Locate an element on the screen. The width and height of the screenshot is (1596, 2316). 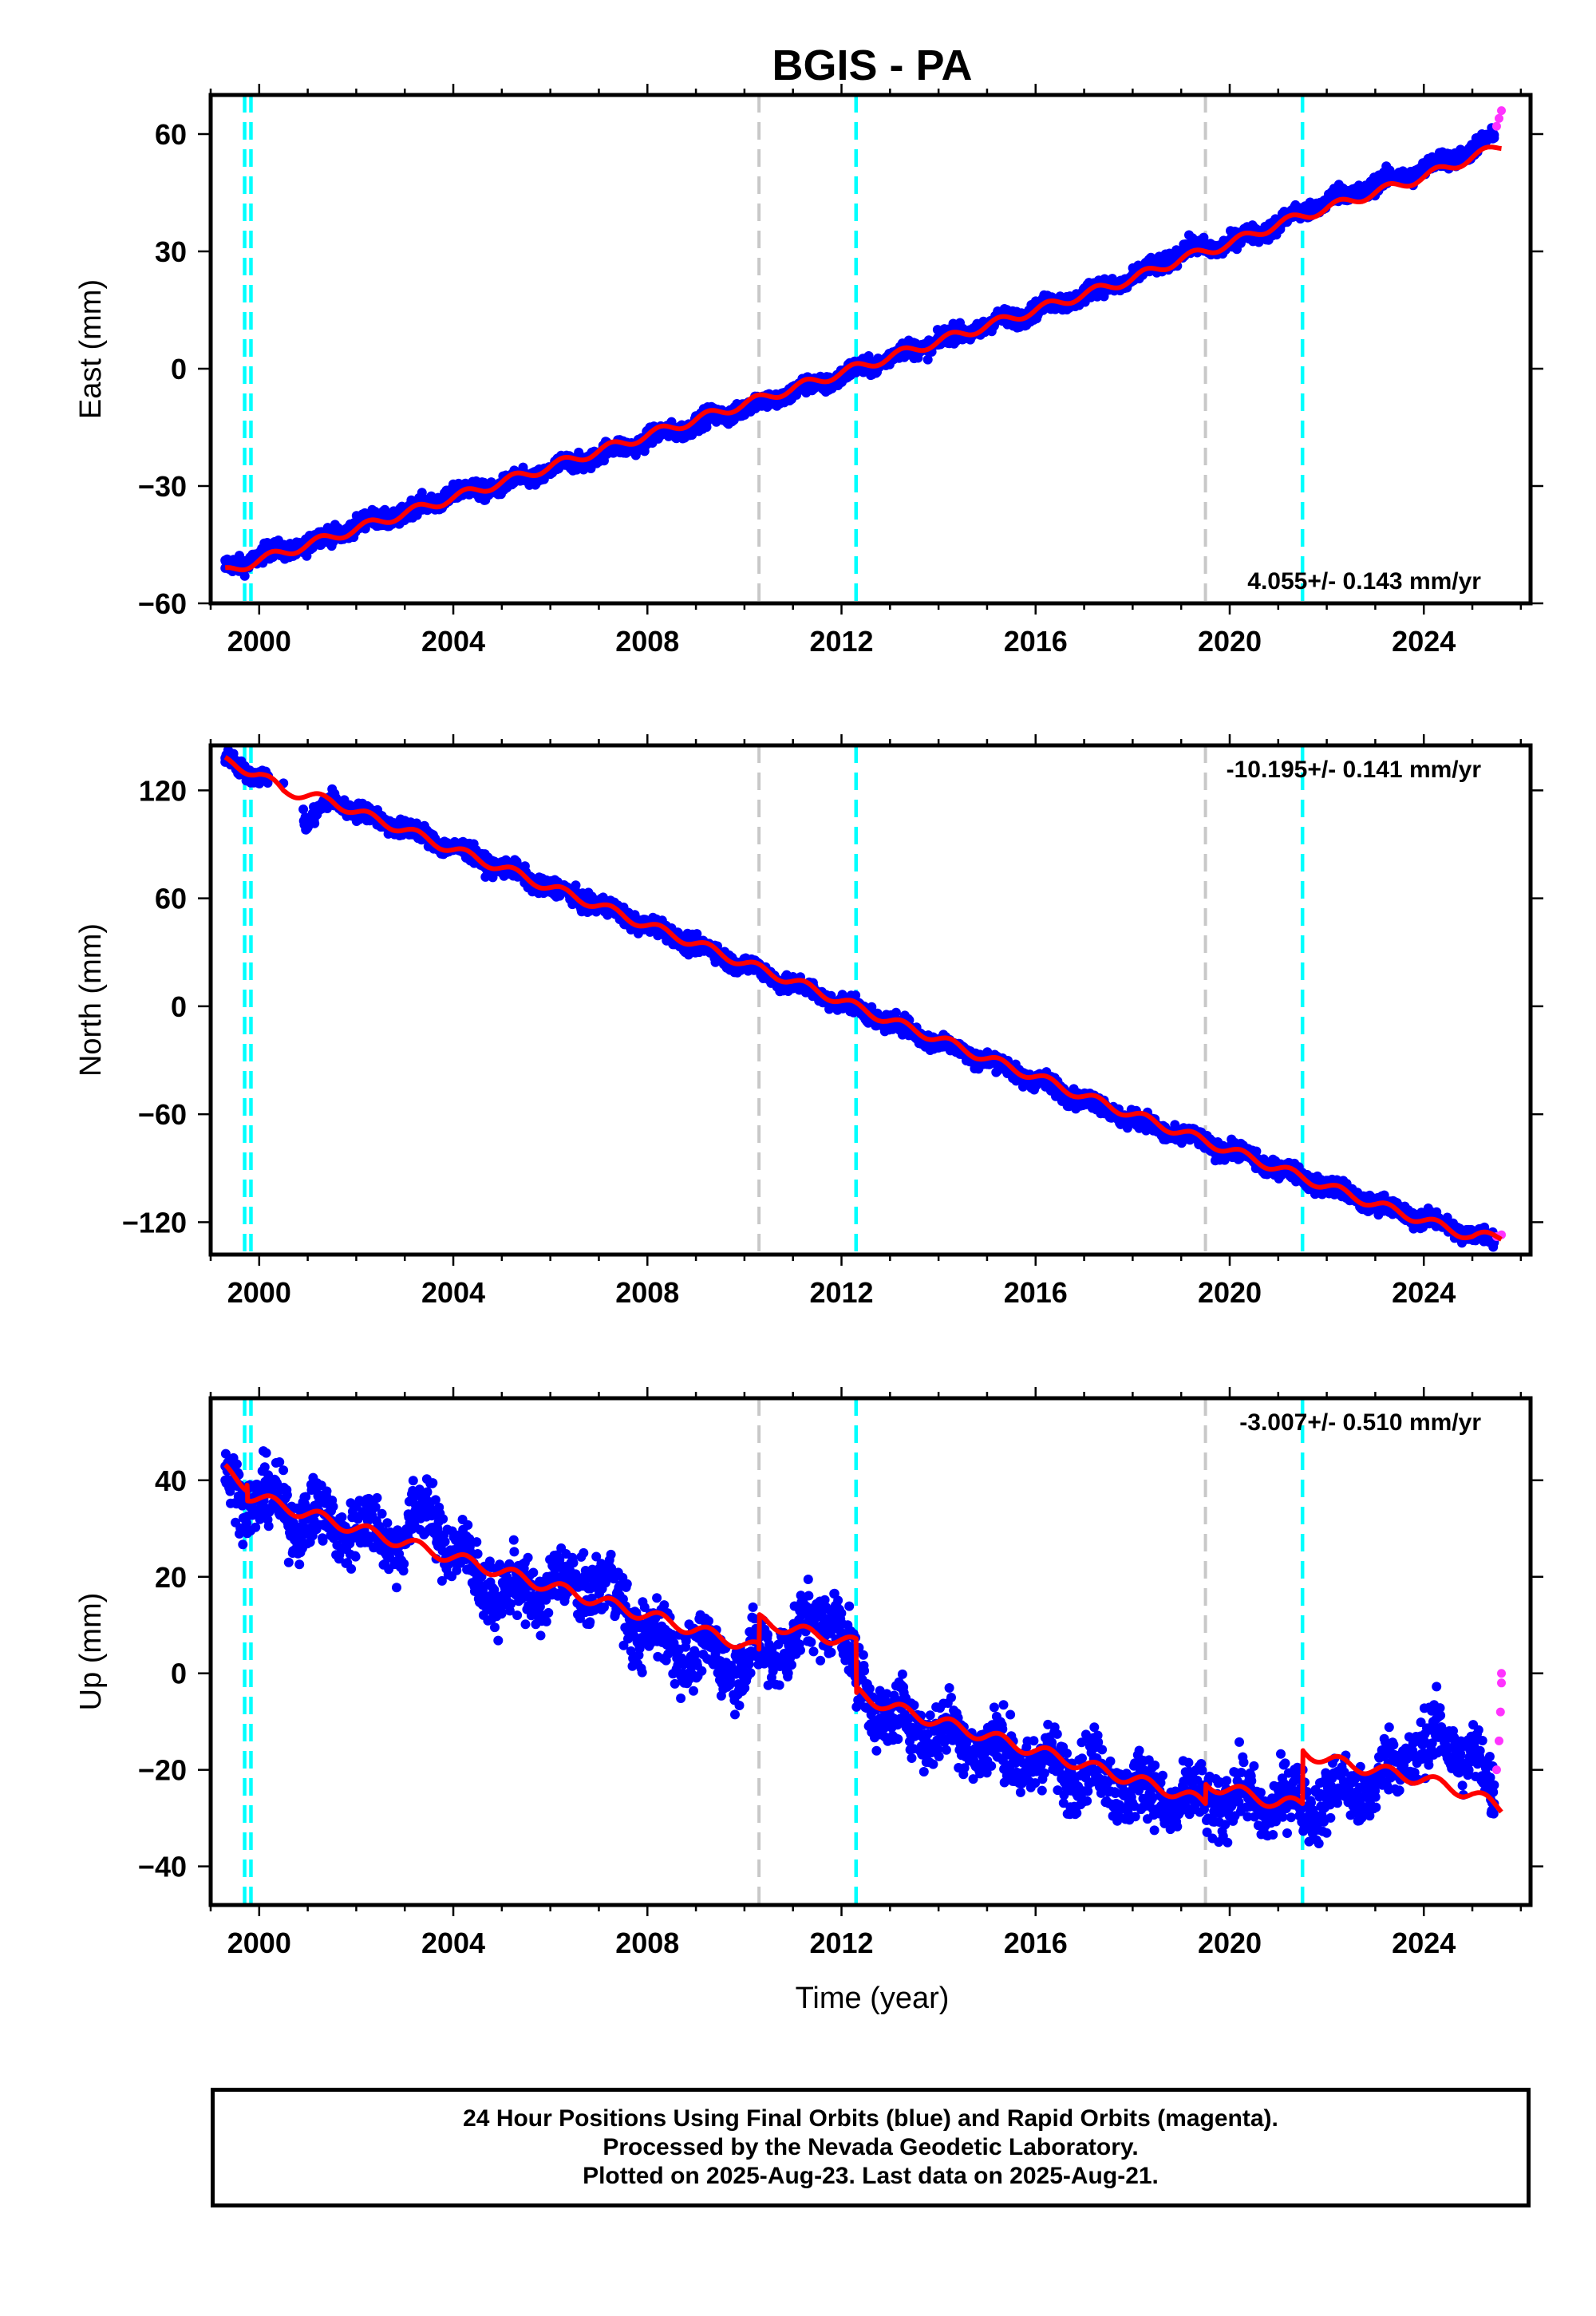
x-tick-label: 2020 is located at coordinates (1230, 641).